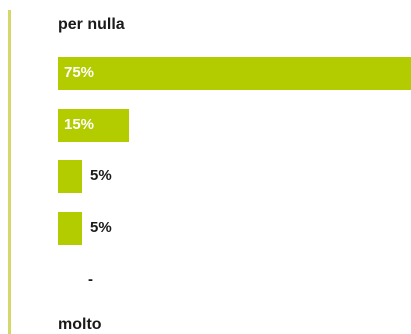  What do you see at coordinates (91, 24) in the screenshot?
I see `scale-top-label: per nulla` at bounding box center [91, 24].